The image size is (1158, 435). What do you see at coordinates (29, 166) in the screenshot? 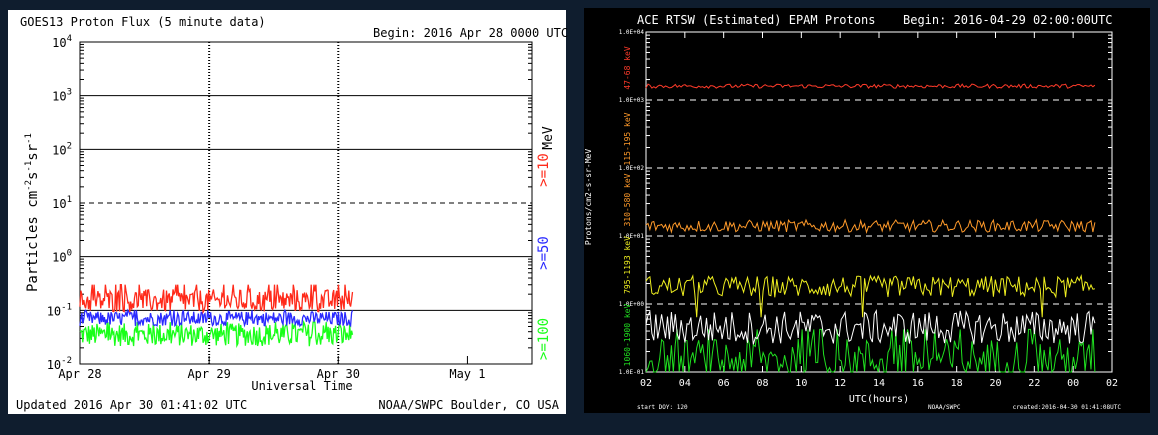
I see `goes-ylabel-sup2: -1` at bounding box center [29, 166].